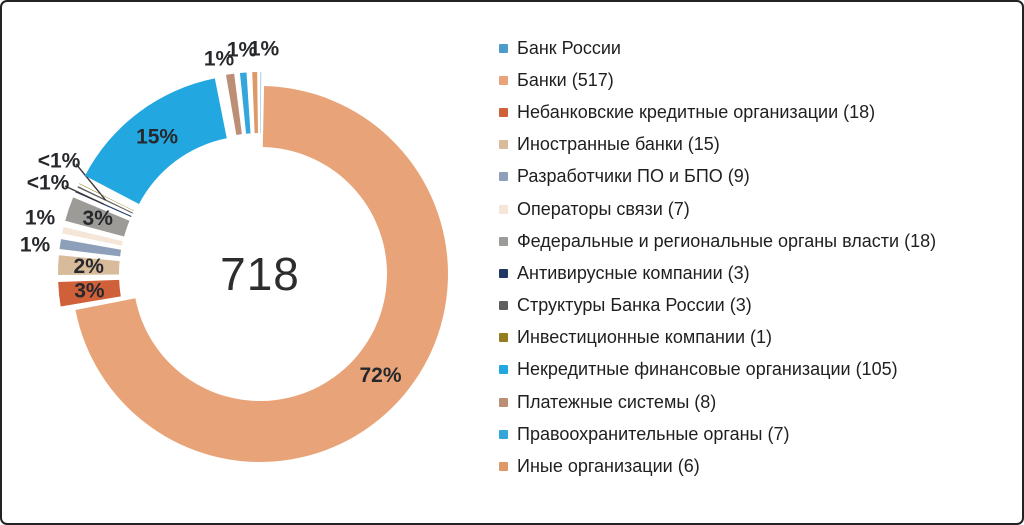 This screenshot has width=1024, height=525. Describe the element at coordinates (759, 466) in the screenshot. I see `legend-item: Иные организации (6)` at that location.